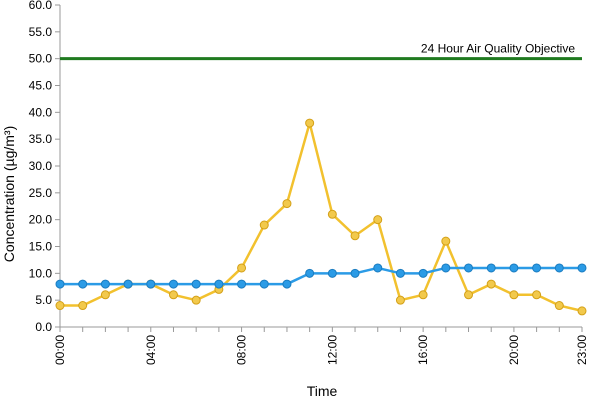 Image resolution: width=600 pixels, height=405 pixels. Describe the element at coordinates (423, 350) in the screenshot. I see `x-tick-label: 16:00` at that location.